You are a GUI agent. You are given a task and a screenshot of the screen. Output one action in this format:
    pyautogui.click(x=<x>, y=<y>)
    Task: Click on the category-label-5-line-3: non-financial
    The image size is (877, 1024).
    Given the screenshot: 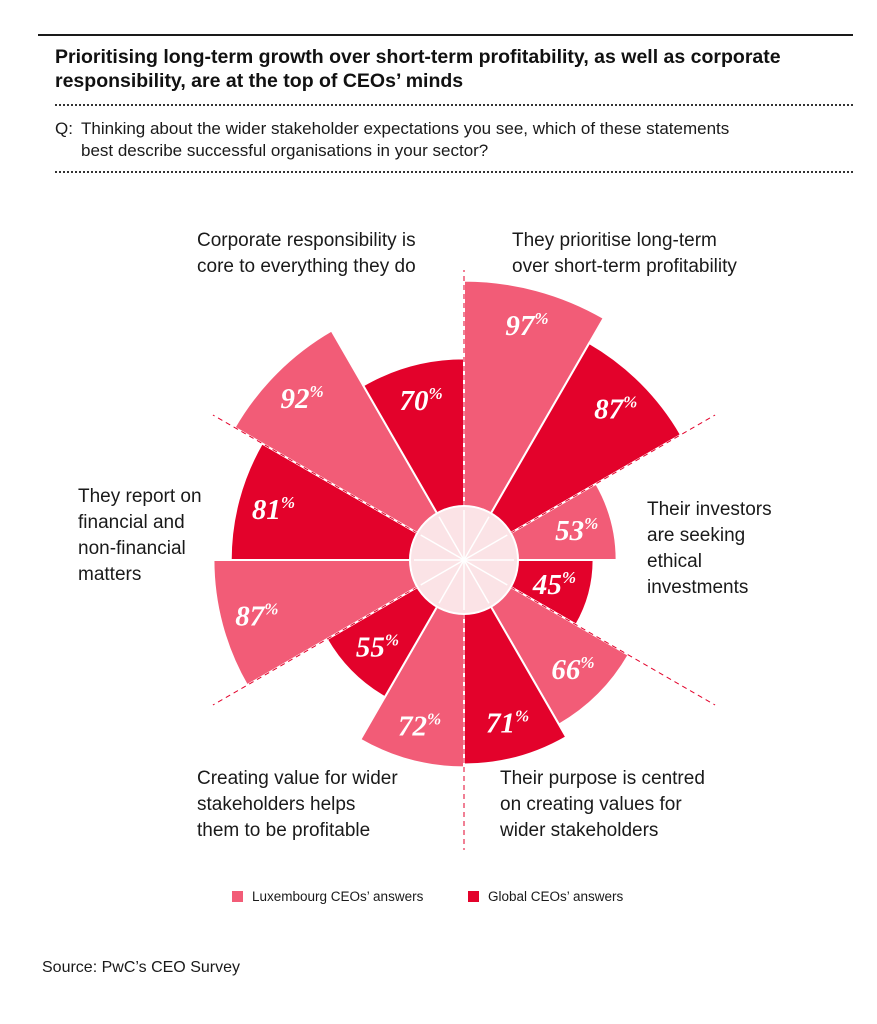 What is the action you would take?
    pyautogui.click(x=132, y=548)
    